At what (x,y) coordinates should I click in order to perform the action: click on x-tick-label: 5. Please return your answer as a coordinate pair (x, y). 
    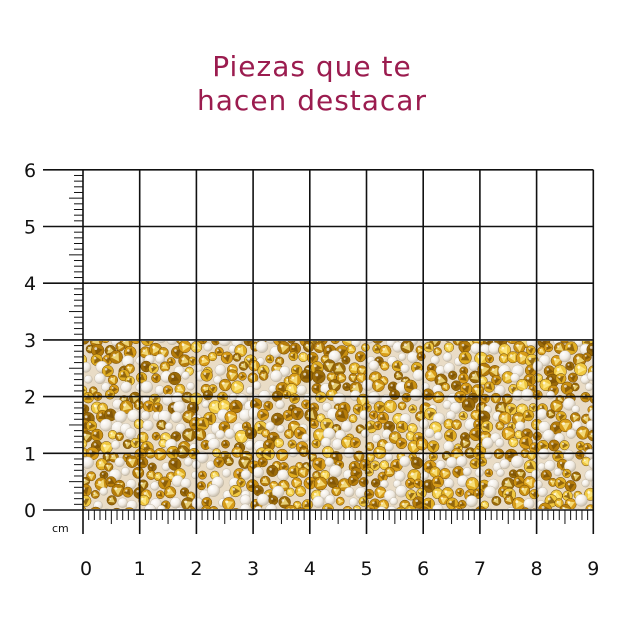
    Looking at the image, I should click on (366, 569).